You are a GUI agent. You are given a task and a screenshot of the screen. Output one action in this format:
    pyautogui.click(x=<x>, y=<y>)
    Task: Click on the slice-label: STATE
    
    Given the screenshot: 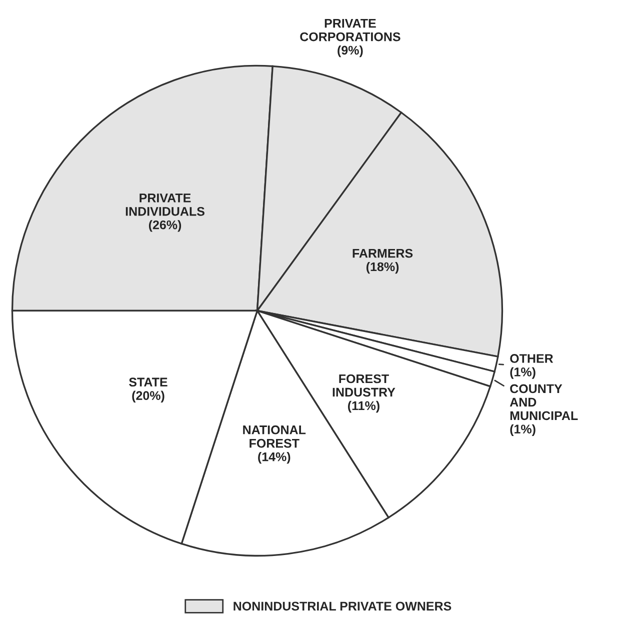 What is the action you would take?
    pyautogui.click(x=148, y=382)
    